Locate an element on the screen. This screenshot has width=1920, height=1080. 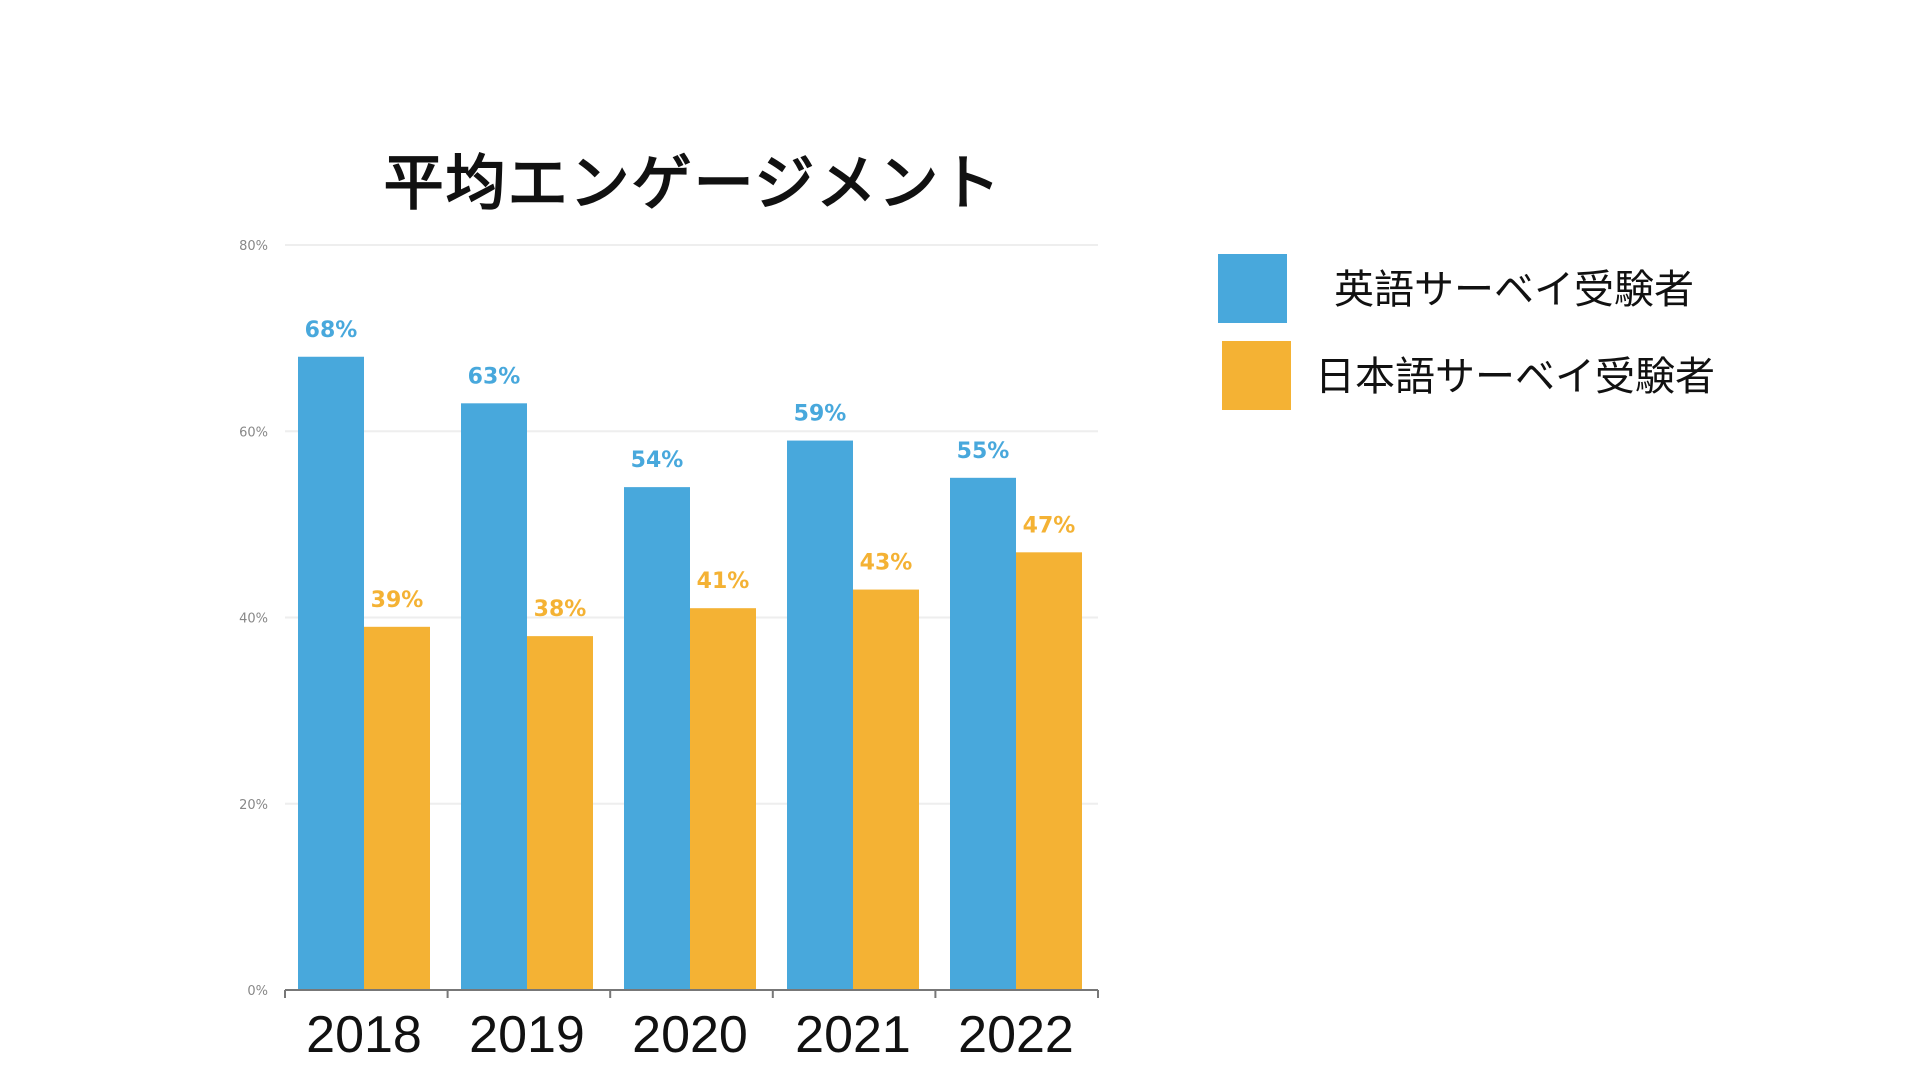
data-label: 38% is located at coordinates (560, 609).